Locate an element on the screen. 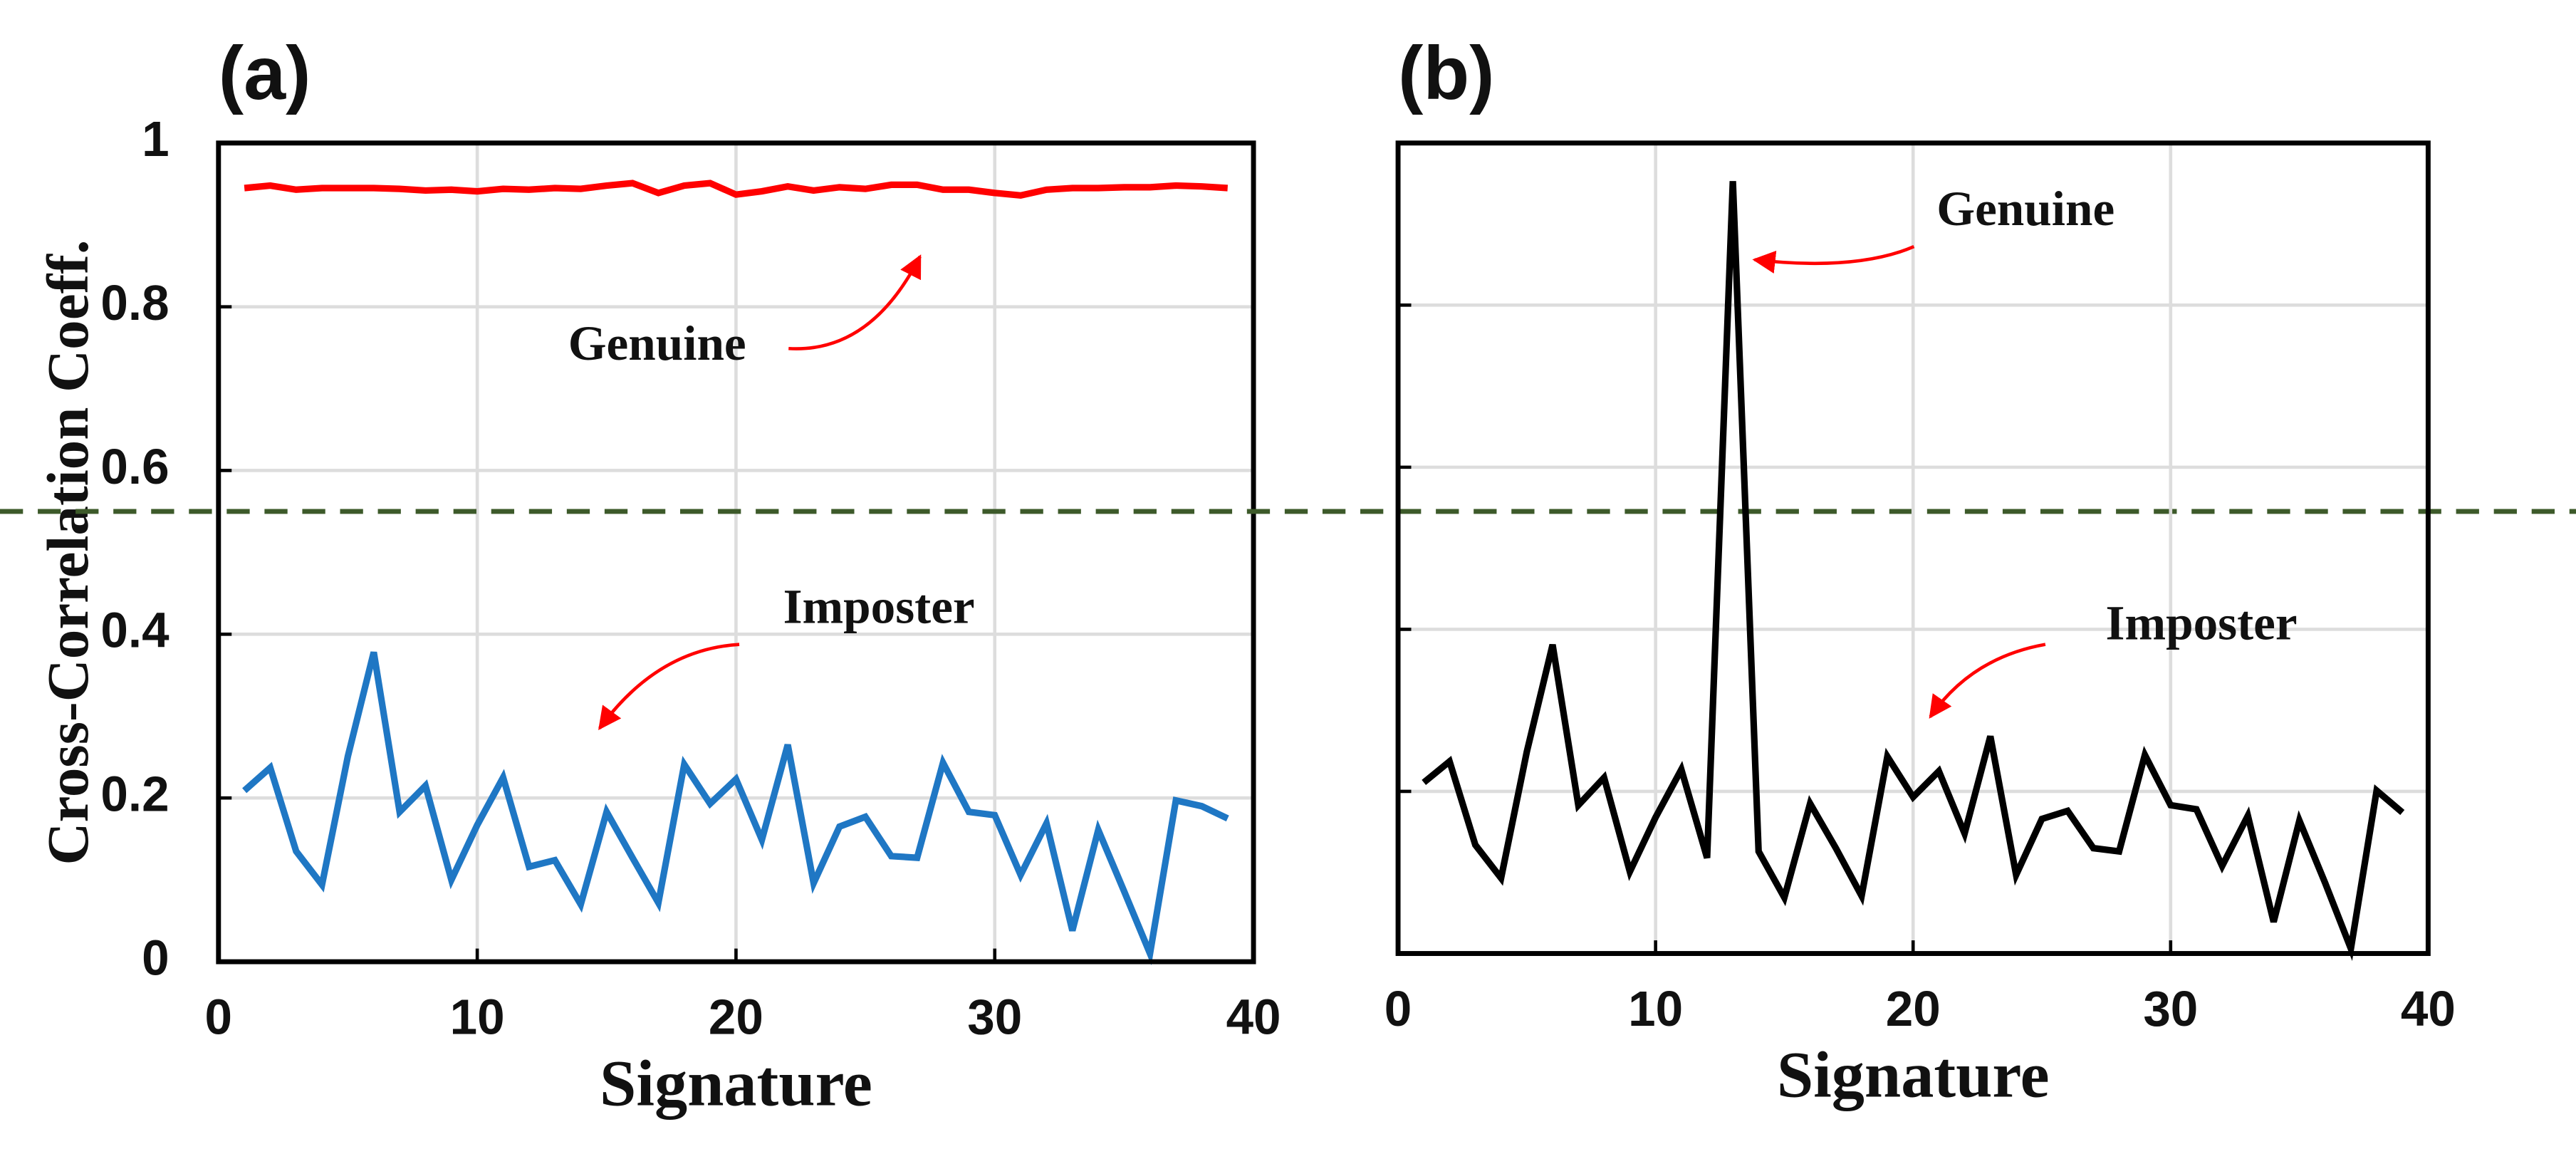  y-tick-label: 0.6 is located at coordinates (134, 467).